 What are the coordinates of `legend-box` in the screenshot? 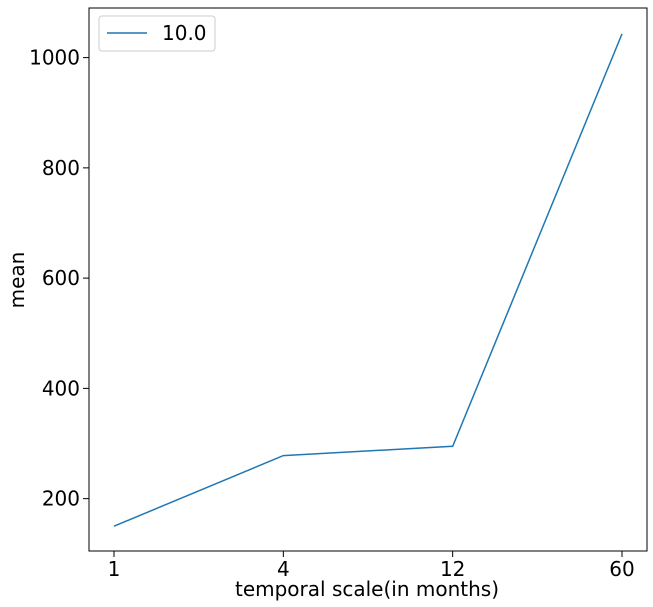 It's located at (157, 33).